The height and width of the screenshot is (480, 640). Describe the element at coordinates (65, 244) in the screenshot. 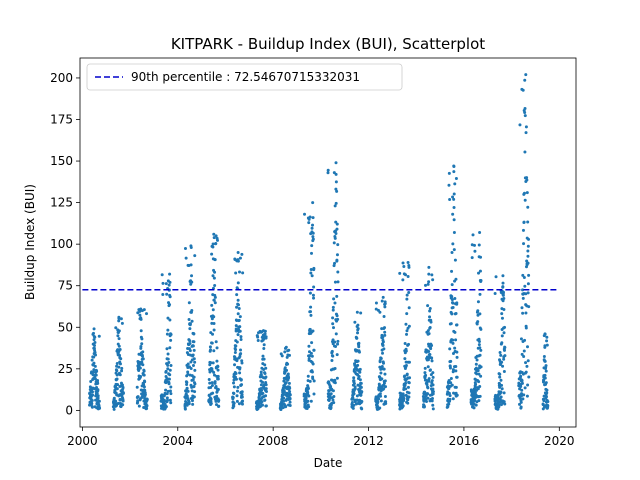

I see `y-axis: 0 25 50 75 100 125 150 175 200` at that location.